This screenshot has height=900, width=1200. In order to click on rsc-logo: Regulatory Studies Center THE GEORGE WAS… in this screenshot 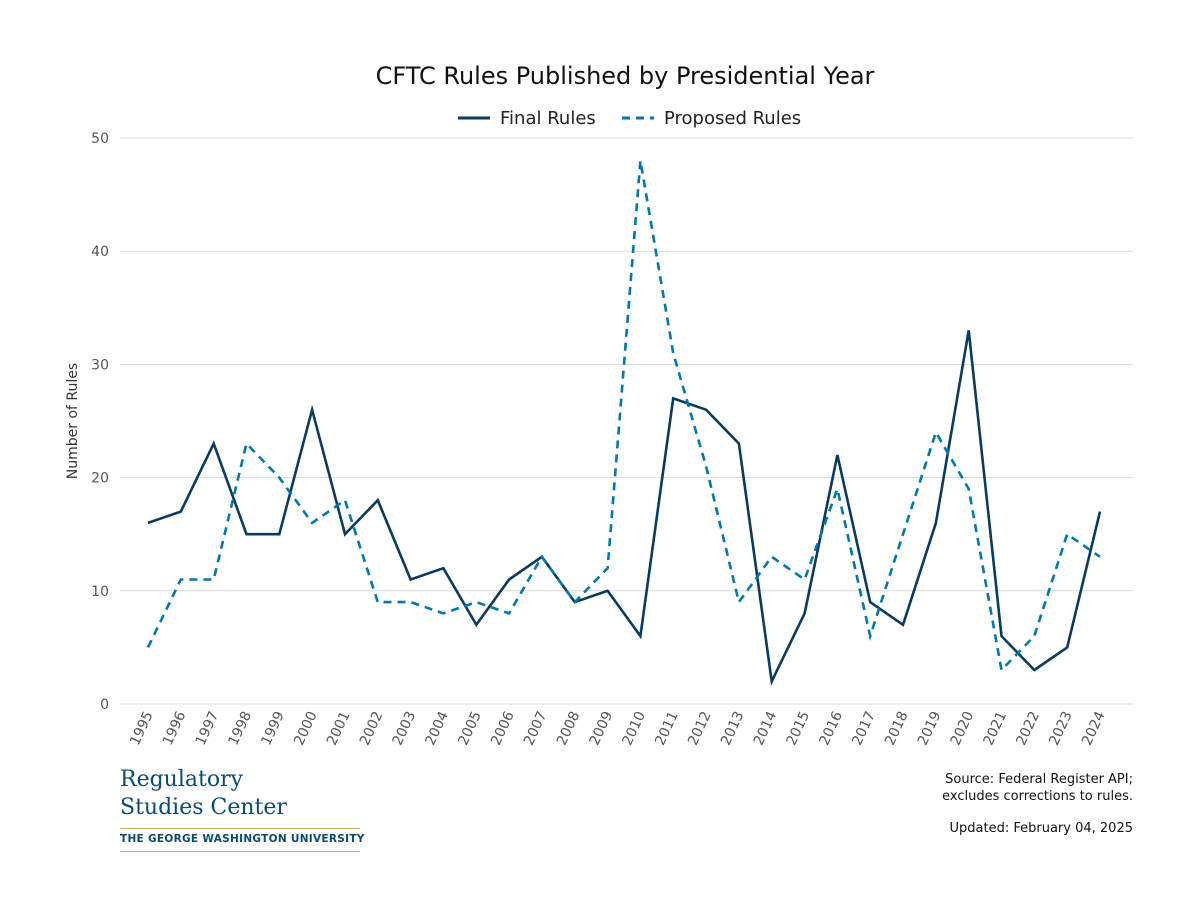, I will do `click(242, 811)`.